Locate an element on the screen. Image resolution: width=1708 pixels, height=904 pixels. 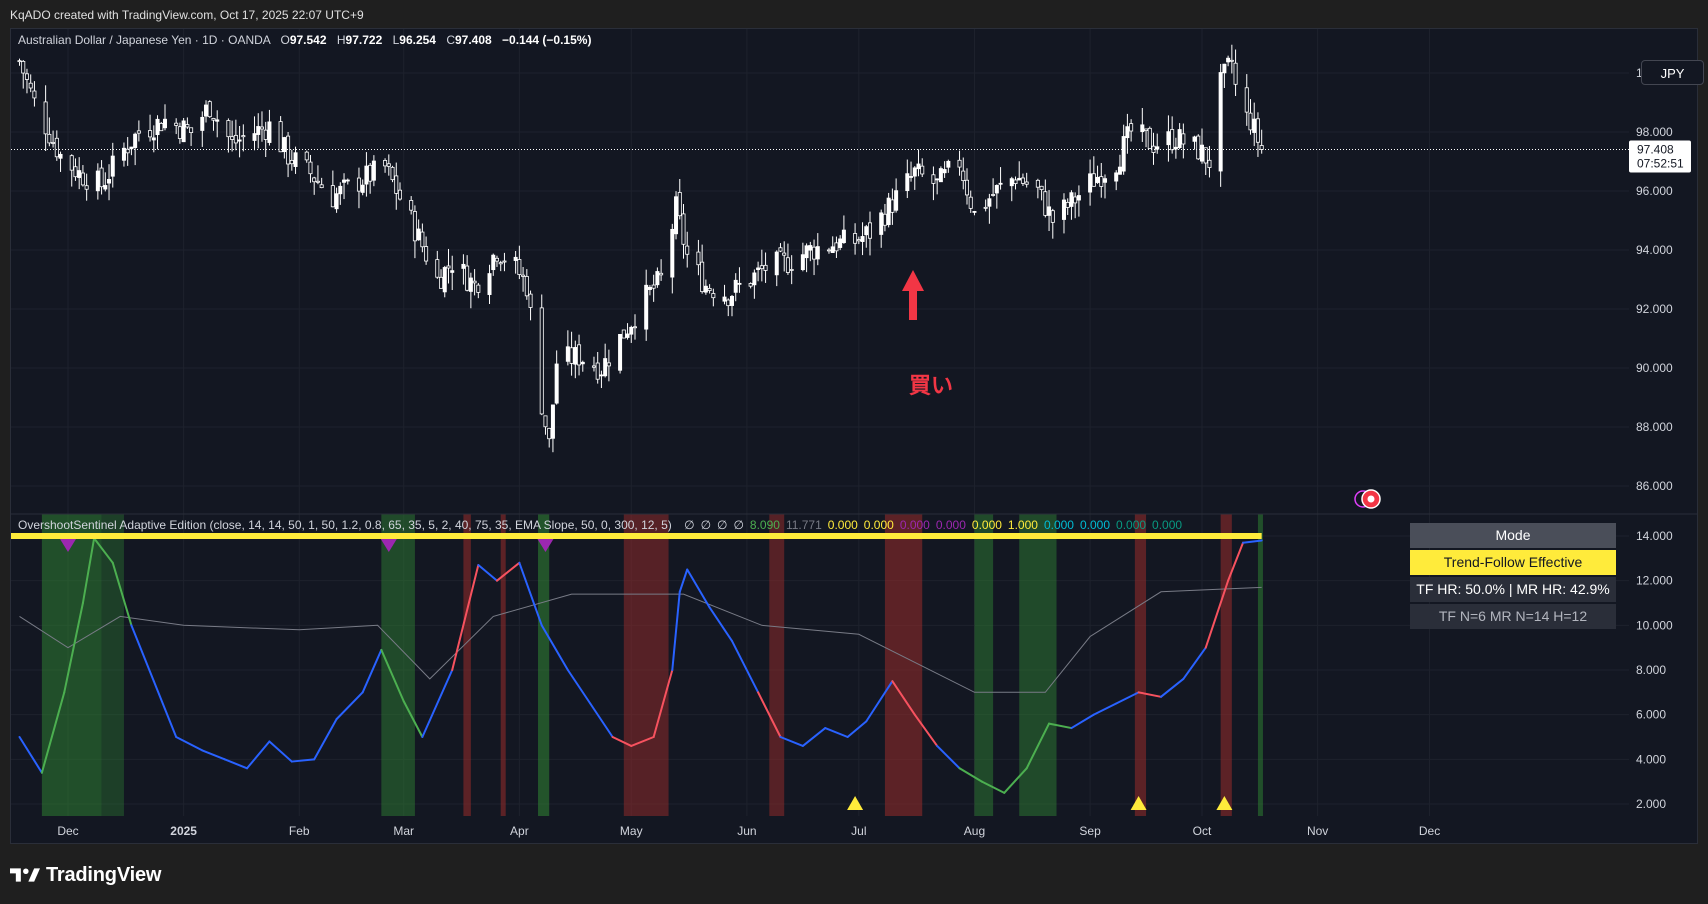
osc-tick-label: 14.000 is located at coordinates (1654, 536).